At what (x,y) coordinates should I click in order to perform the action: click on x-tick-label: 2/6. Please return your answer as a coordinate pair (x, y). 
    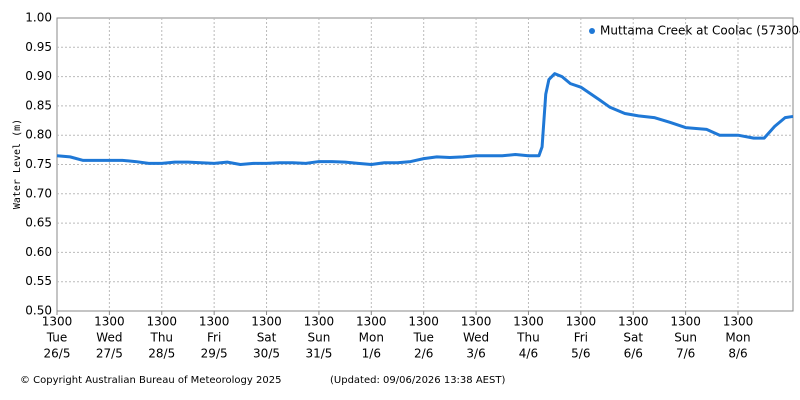
    Looking at the image, I should click on (423, 354).